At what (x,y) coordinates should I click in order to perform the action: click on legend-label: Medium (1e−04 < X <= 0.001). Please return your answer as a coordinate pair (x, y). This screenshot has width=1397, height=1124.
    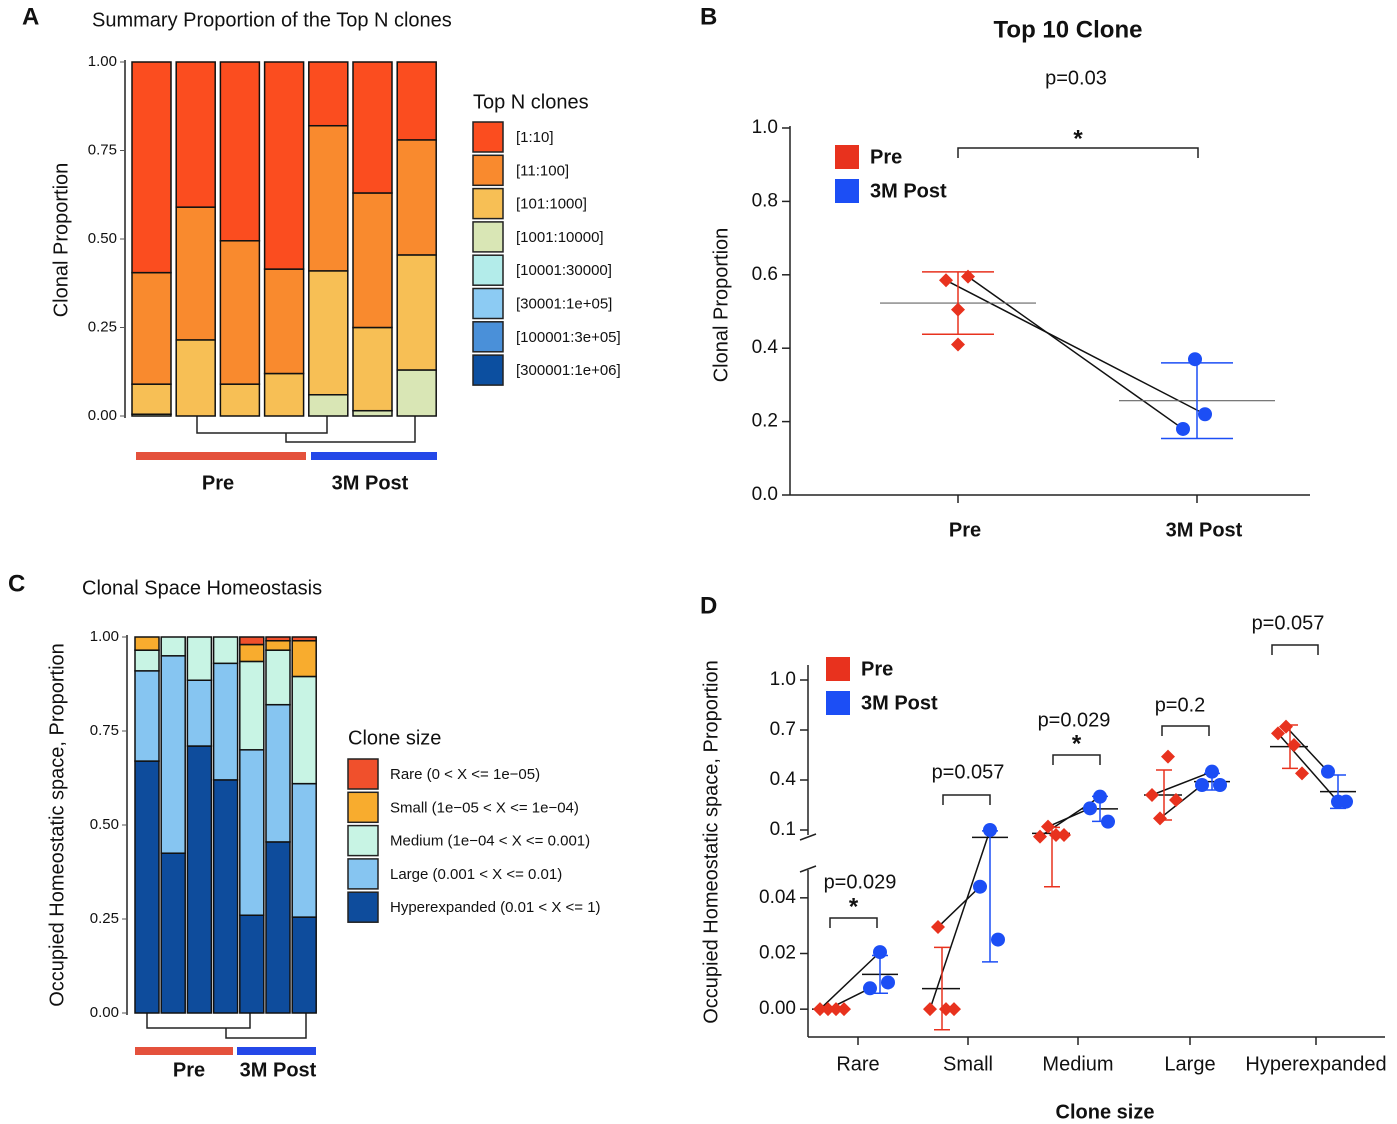
    Looking at the image, I should click on (490, 841).